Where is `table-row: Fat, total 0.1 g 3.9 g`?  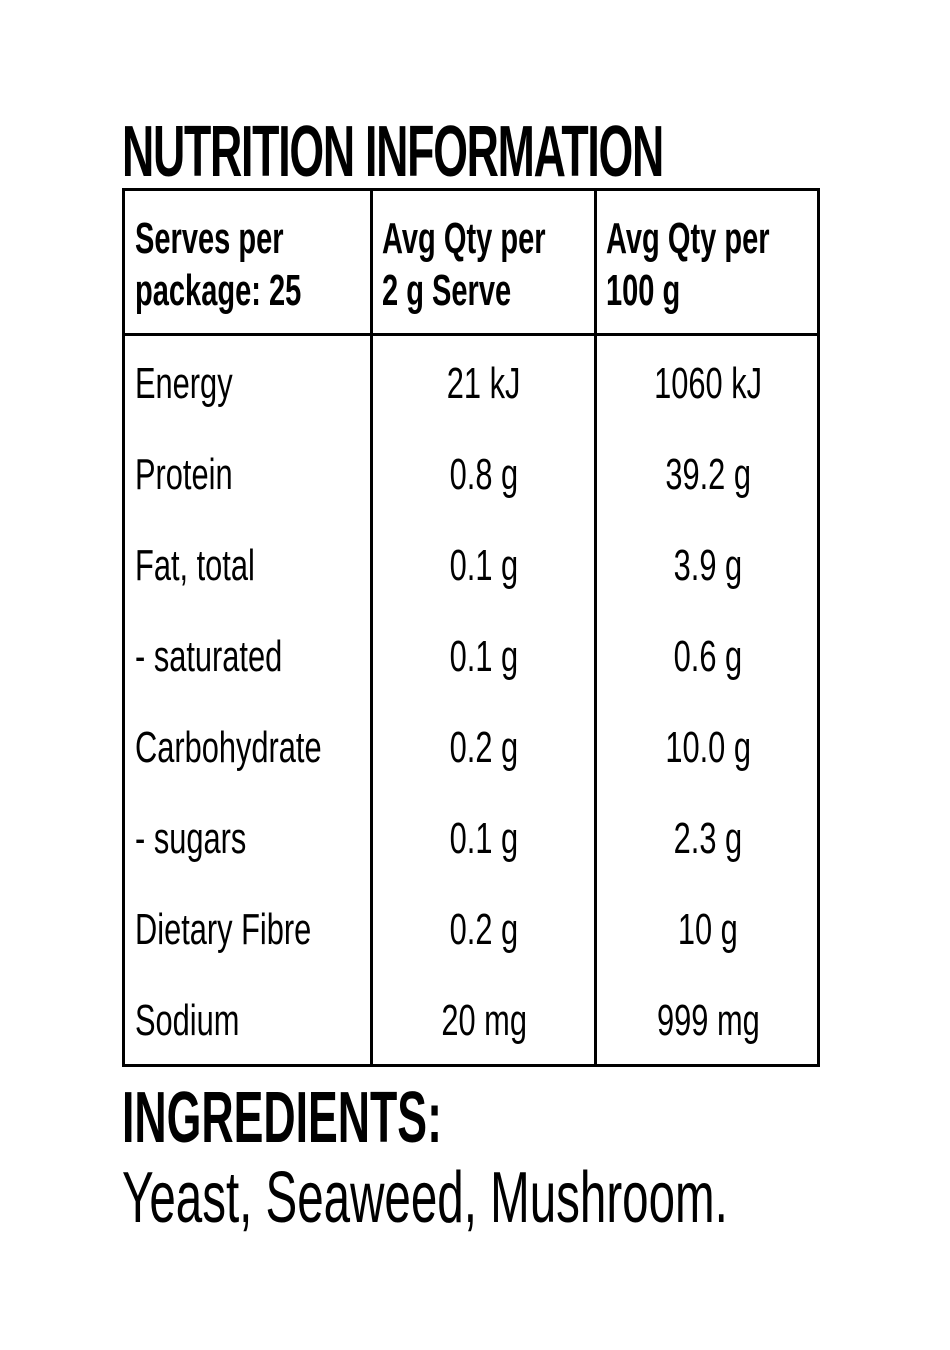 table-row: Fat, total 0.1 g 3.9 g is located at coordinates (471, 581).